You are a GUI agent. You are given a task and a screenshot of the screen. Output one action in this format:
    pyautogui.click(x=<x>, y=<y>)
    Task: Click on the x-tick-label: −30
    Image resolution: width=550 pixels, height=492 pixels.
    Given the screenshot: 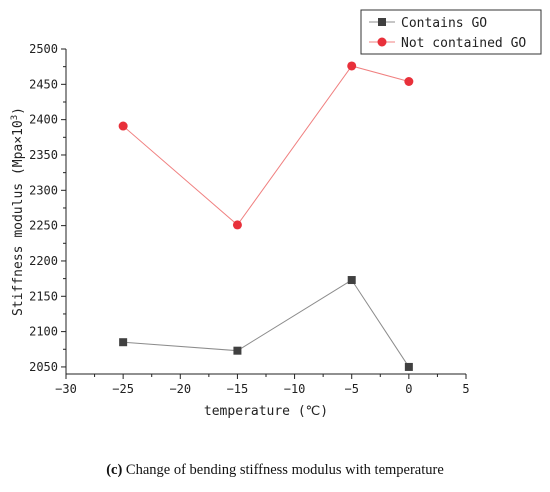 What is the action you would take?
    pyautogui.click(x=66, y=389)
    